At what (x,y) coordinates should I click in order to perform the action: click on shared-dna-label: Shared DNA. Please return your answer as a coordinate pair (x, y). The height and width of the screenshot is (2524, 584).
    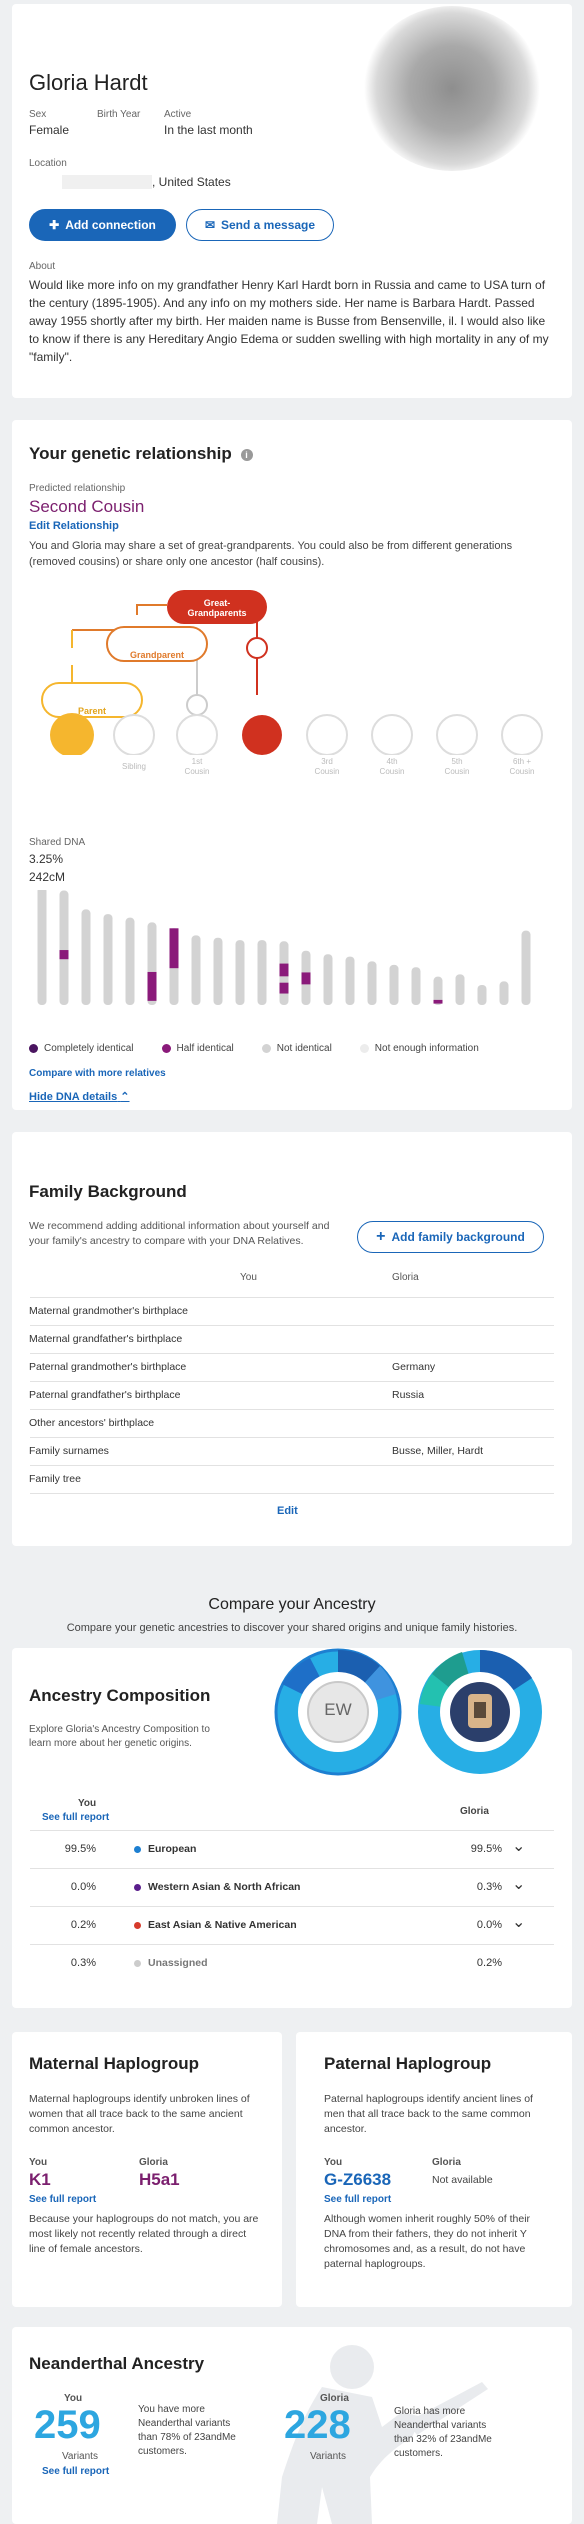
    Looking at the image, I should click on (57, 842).